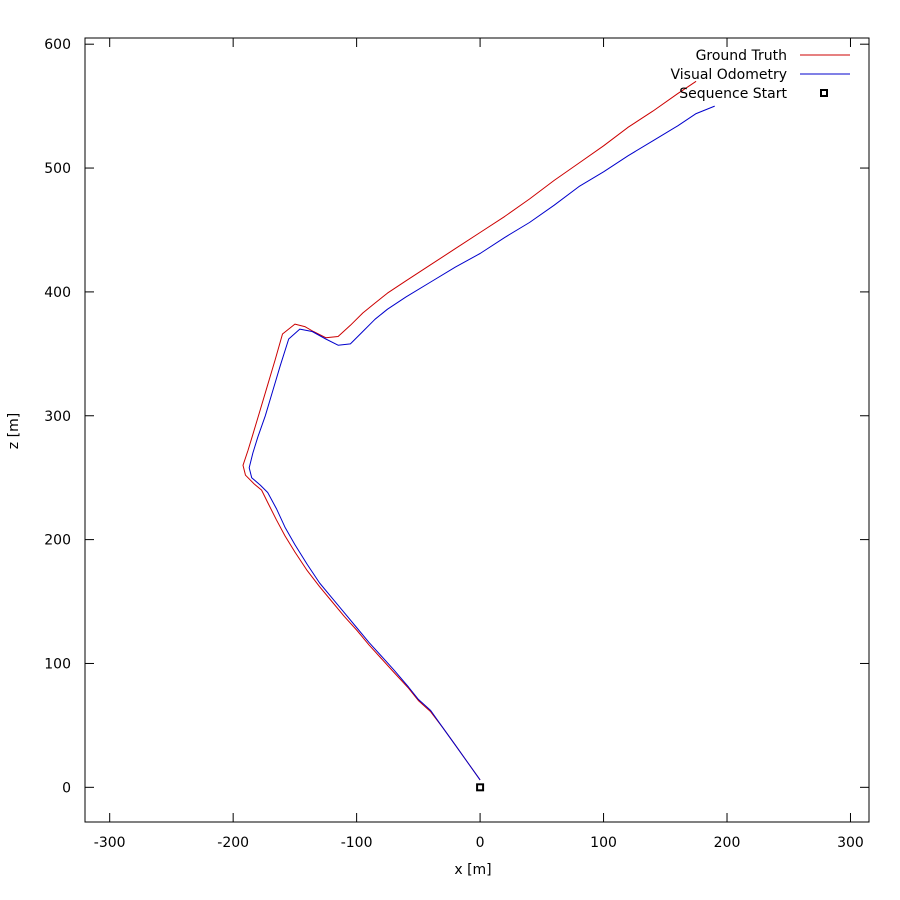 The height and width of the screenshot is (900, 900). I want to click on x-axis-label: x [m], so click(472, 870).